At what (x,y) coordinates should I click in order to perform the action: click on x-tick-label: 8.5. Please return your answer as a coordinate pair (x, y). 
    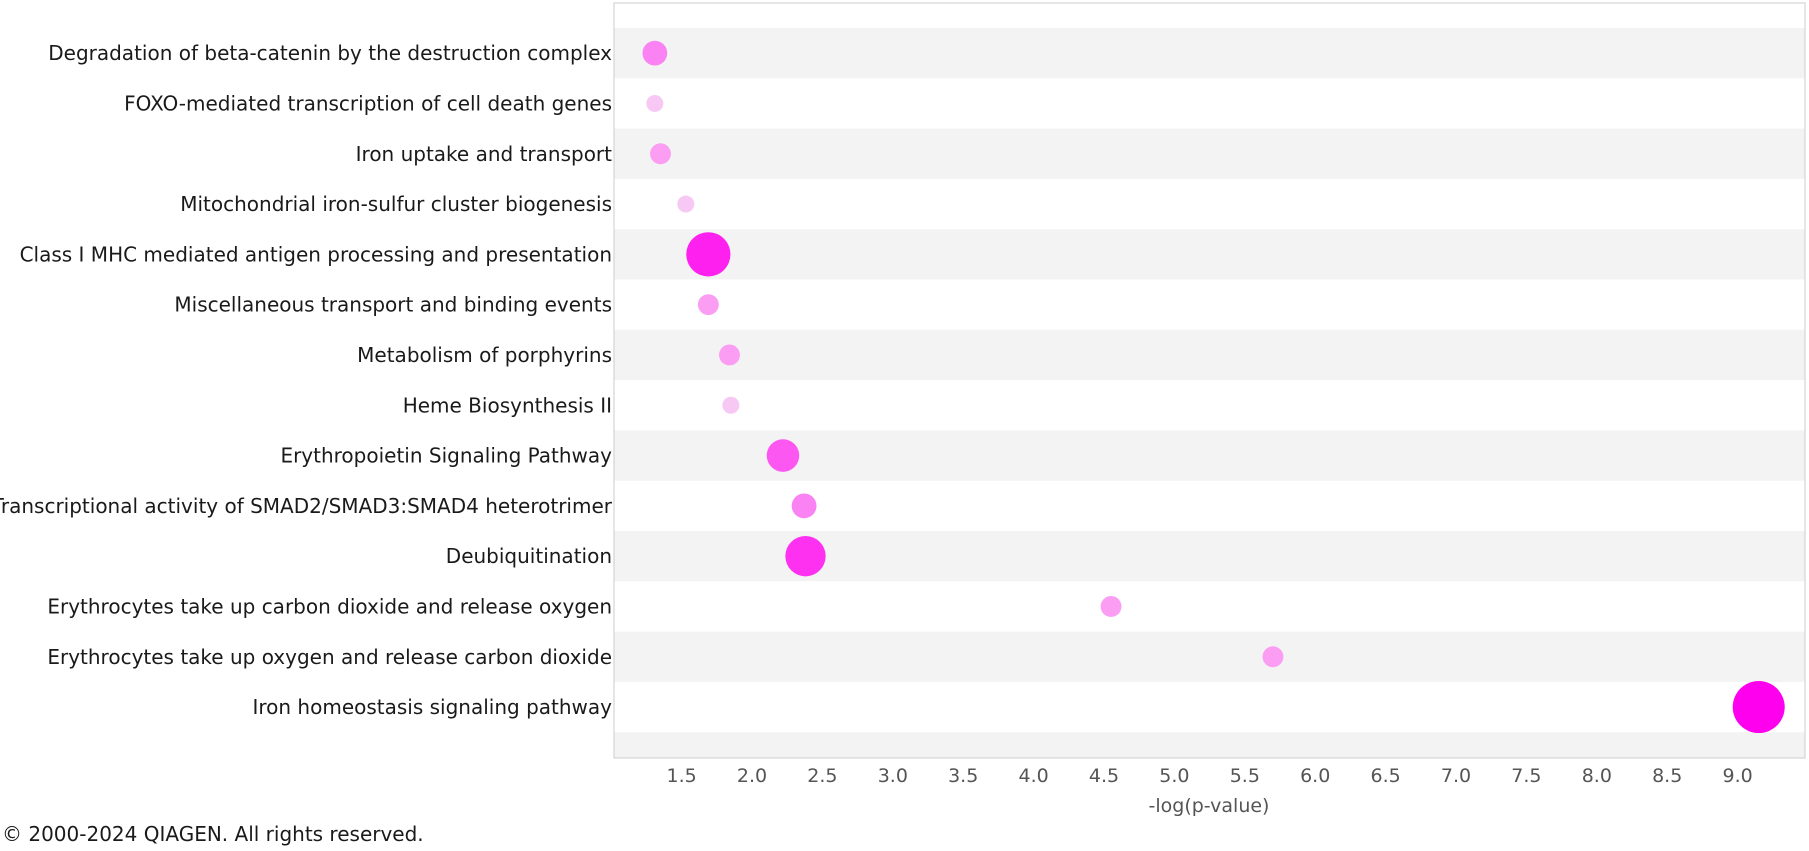
    Looking at the image, I should click on (1667, 776).